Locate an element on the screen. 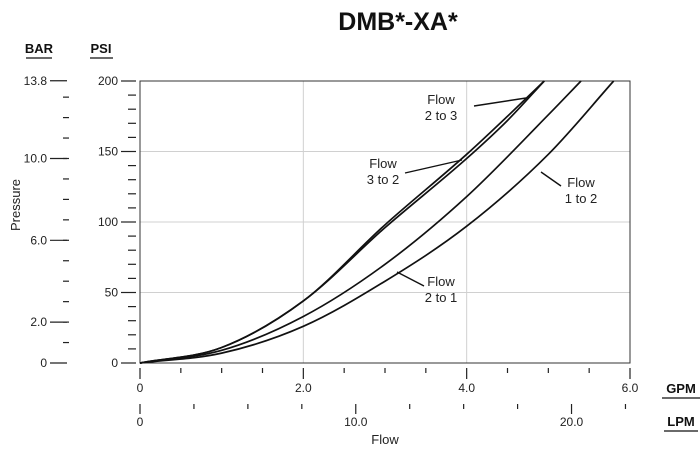 The height and width of the screenshot is (453, 700). psi-tick-label: 150 is located at coordinates (108, 152).